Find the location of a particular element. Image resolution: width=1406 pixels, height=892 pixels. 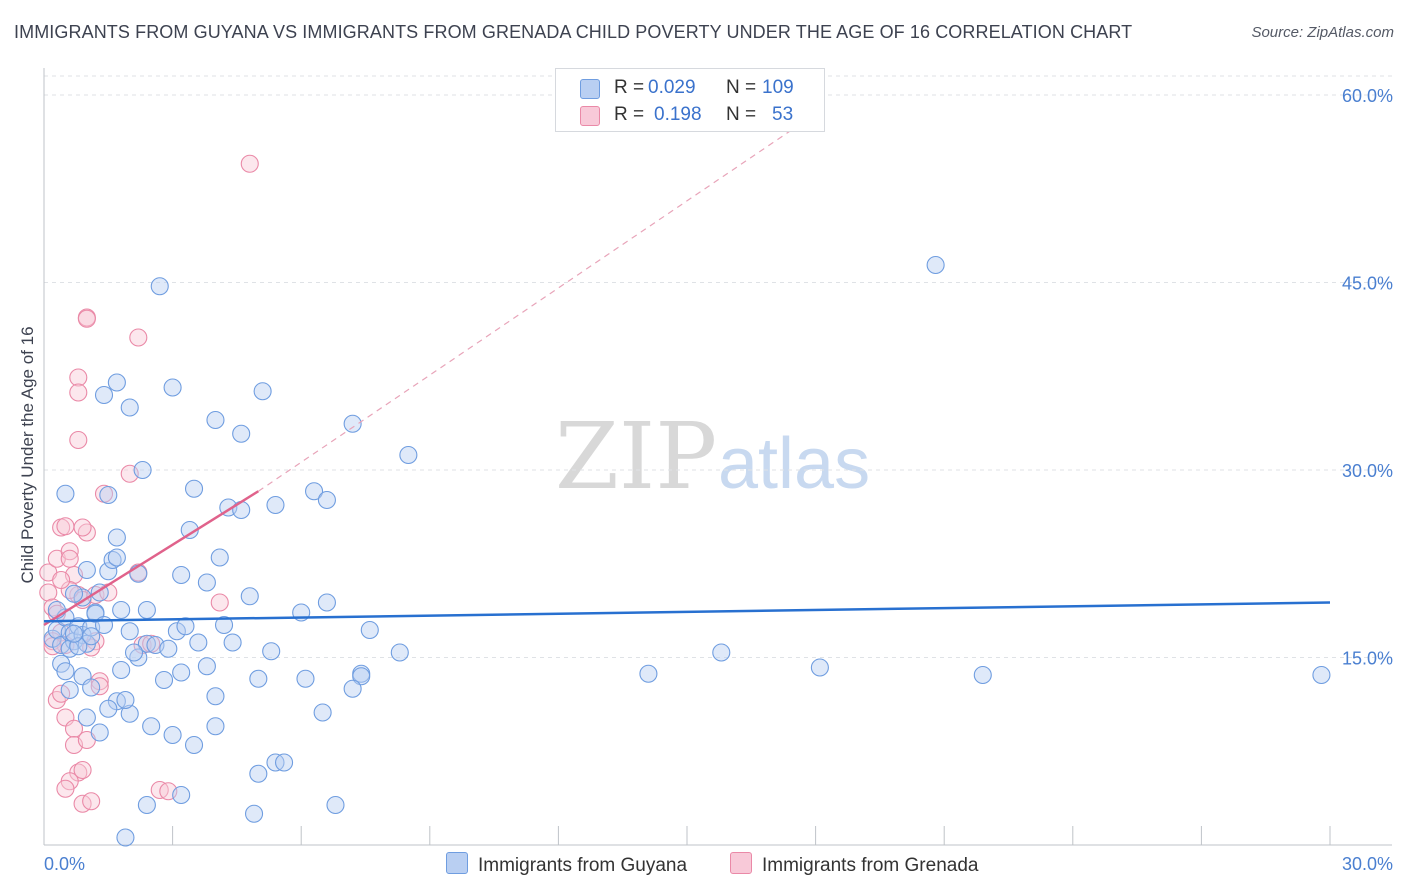

legend-n-value: 53 is located at coordinates (783, 114).